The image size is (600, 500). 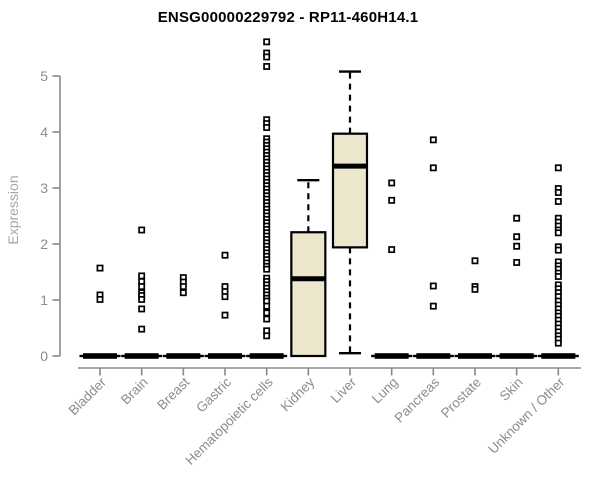 I want to click on box-bladder, so click(x=100, y=311).